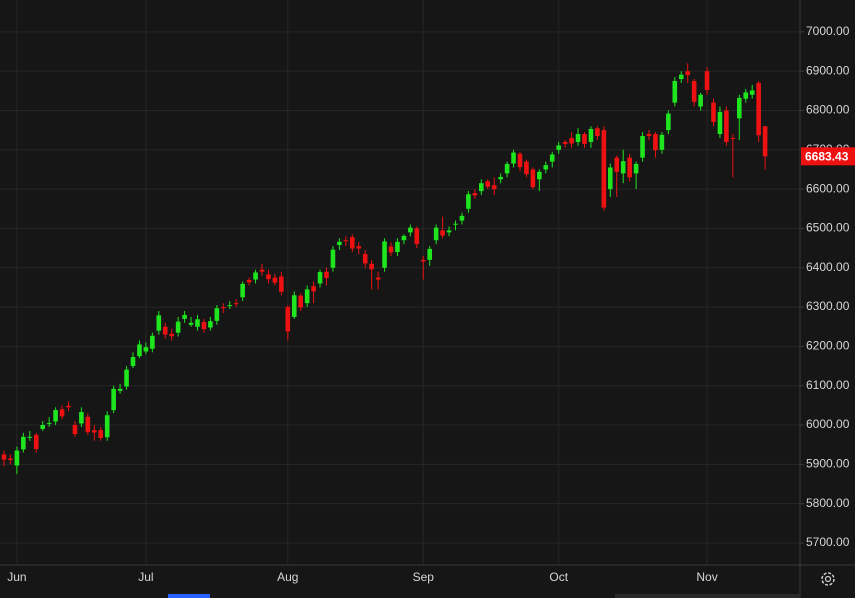  Describe the element at coordinates (707, 596) in the screenshot. I see `scrollbar` at that location.